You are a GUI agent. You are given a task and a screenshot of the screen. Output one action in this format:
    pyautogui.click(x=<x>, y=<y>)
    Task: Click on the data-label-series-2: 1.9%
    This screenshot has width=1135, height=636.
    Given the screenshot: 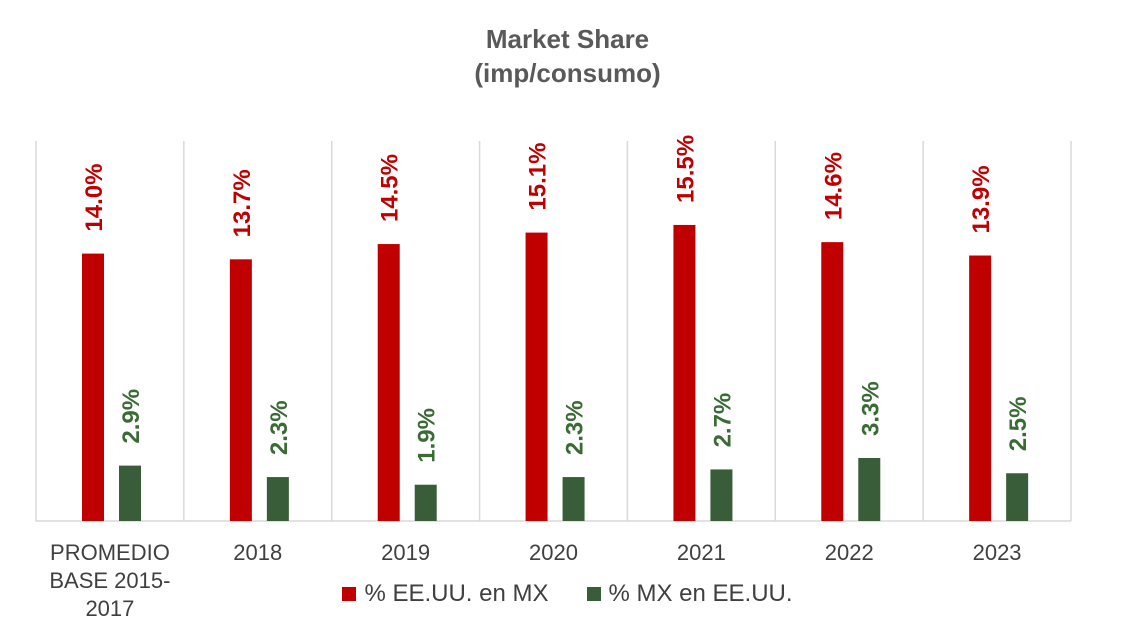 What is the action you would take?
    pyautogui.click(x=427, y=435)
    